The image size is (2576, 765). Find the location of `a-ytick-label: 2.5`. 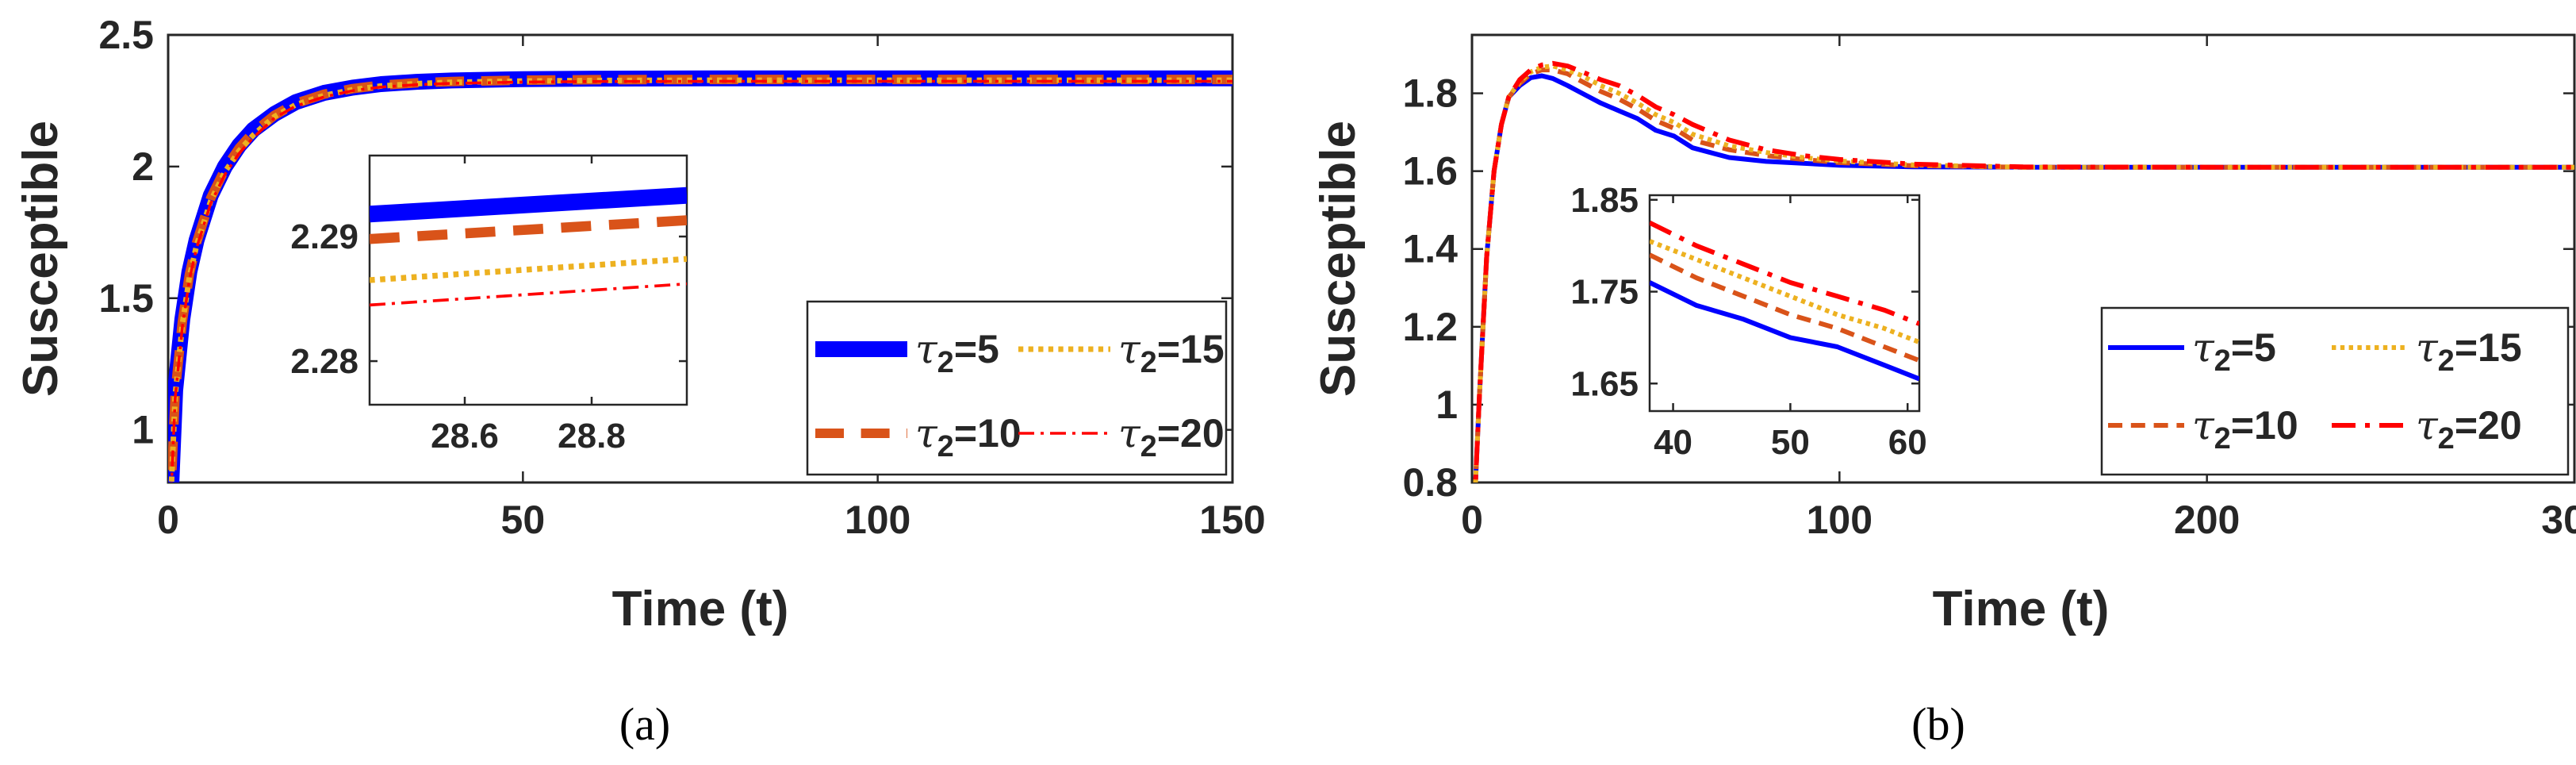

a-ytick-label: 2.5 is located at coordinates (126, 35).